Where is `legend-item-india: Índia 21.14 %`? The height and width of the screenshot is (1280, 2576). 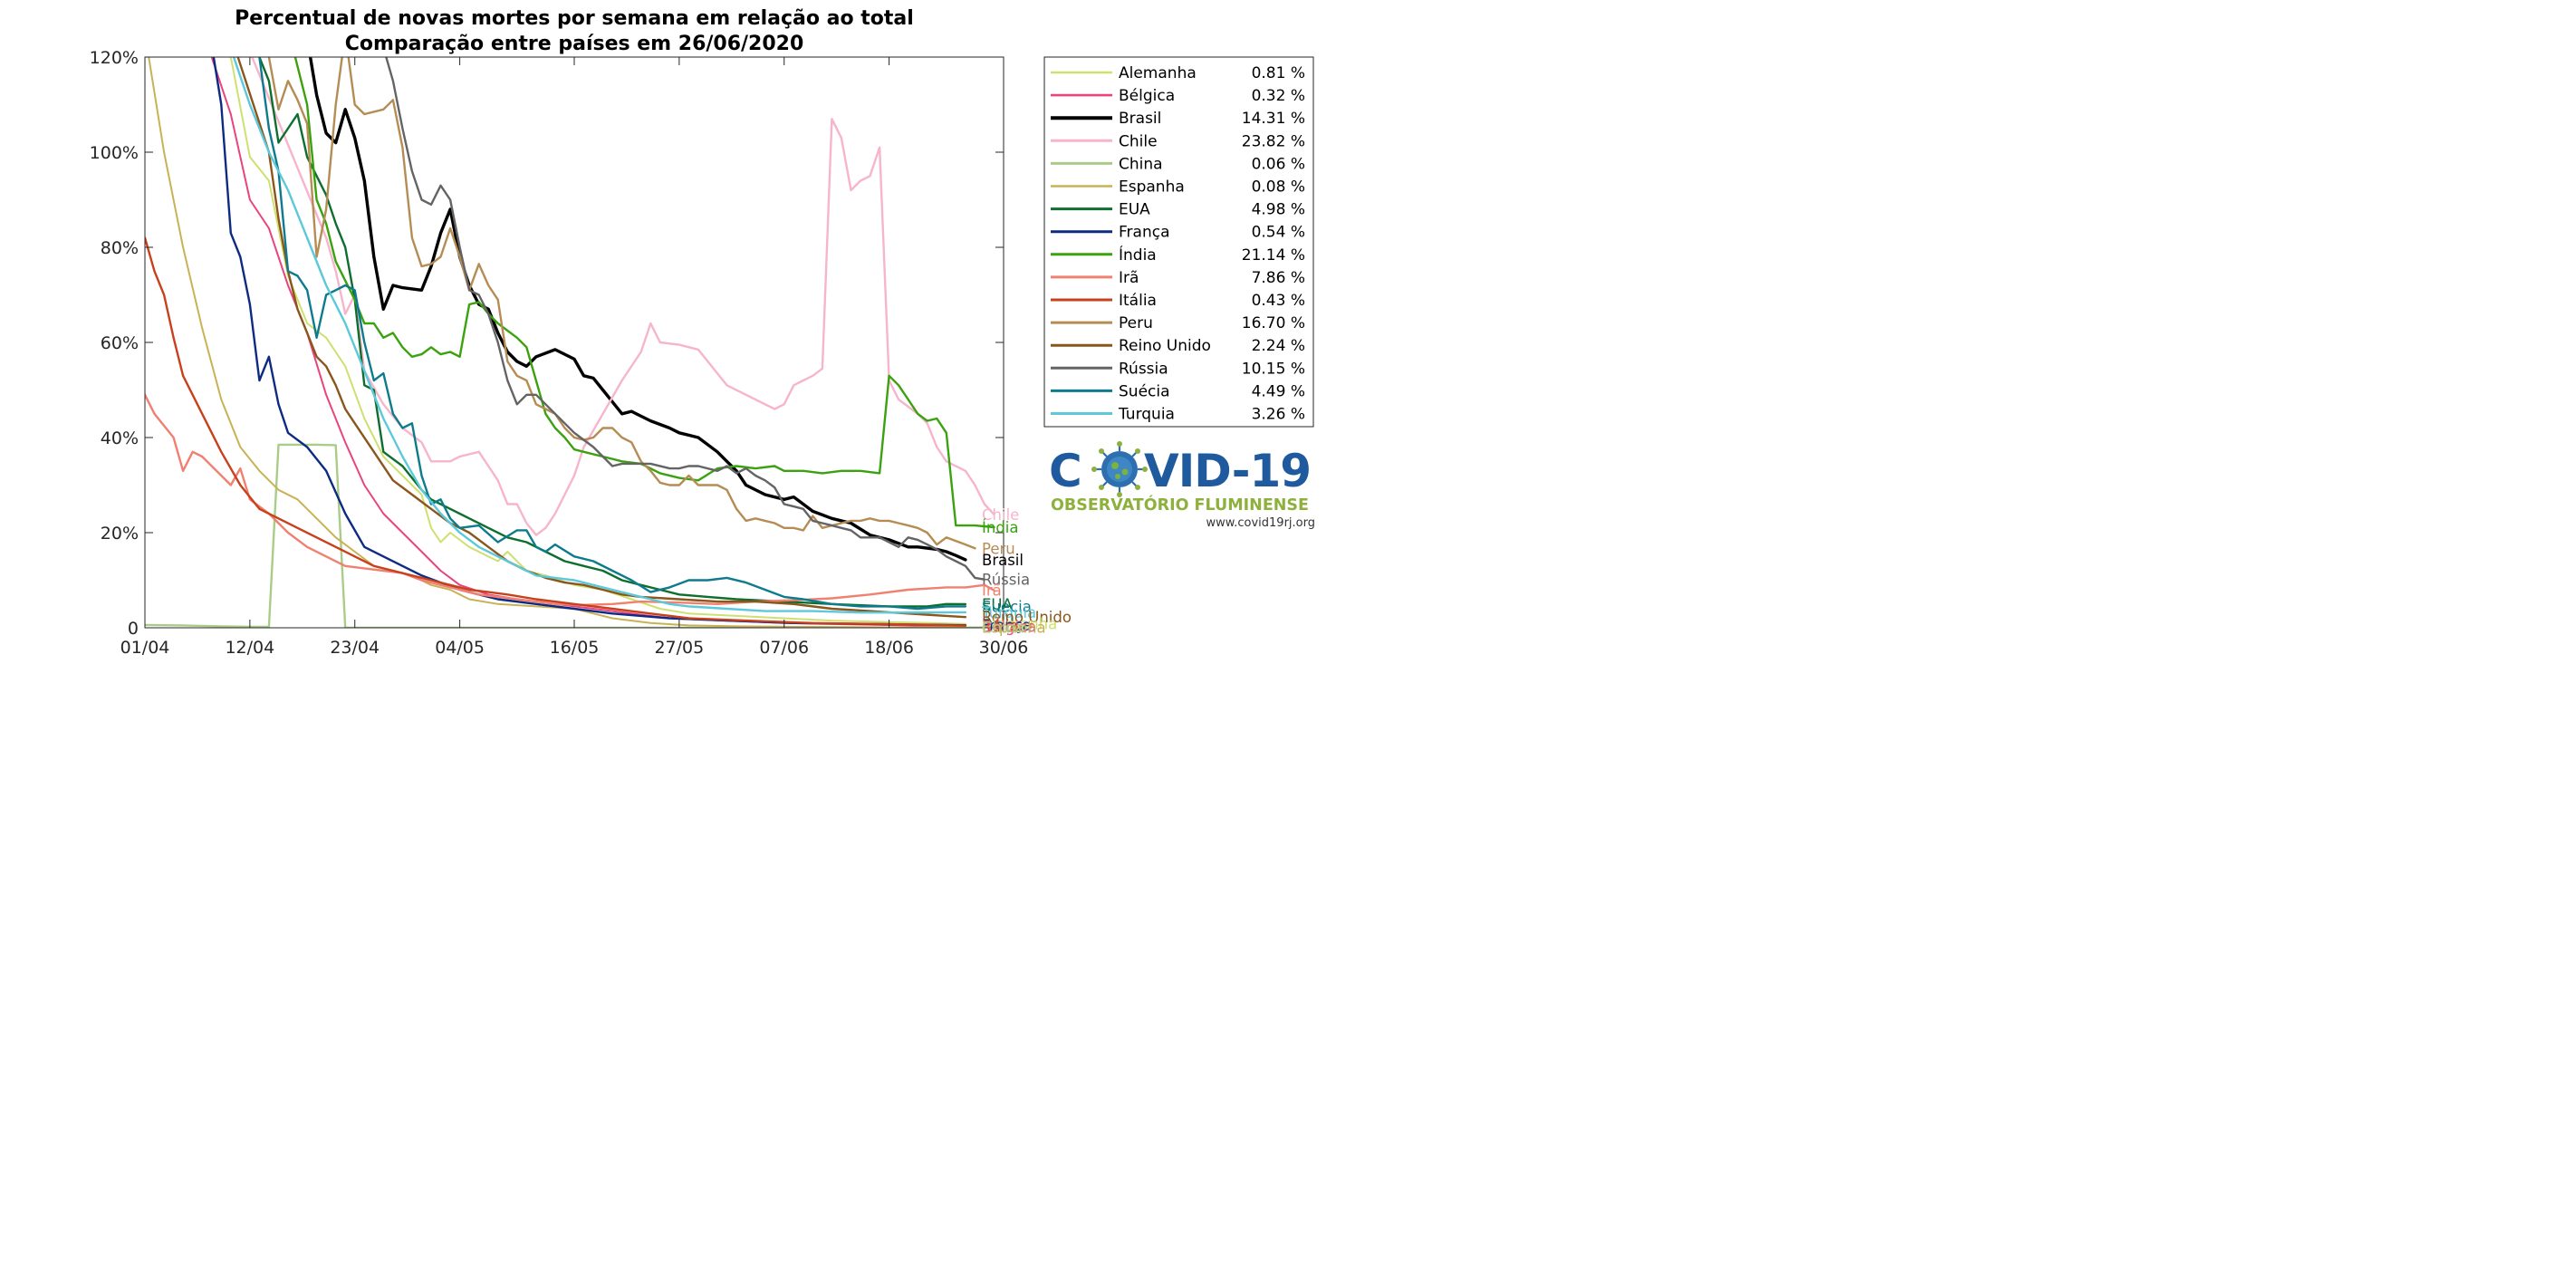 legend-item-india: Índia 21.14 % is located at coordinates (1178, 255).